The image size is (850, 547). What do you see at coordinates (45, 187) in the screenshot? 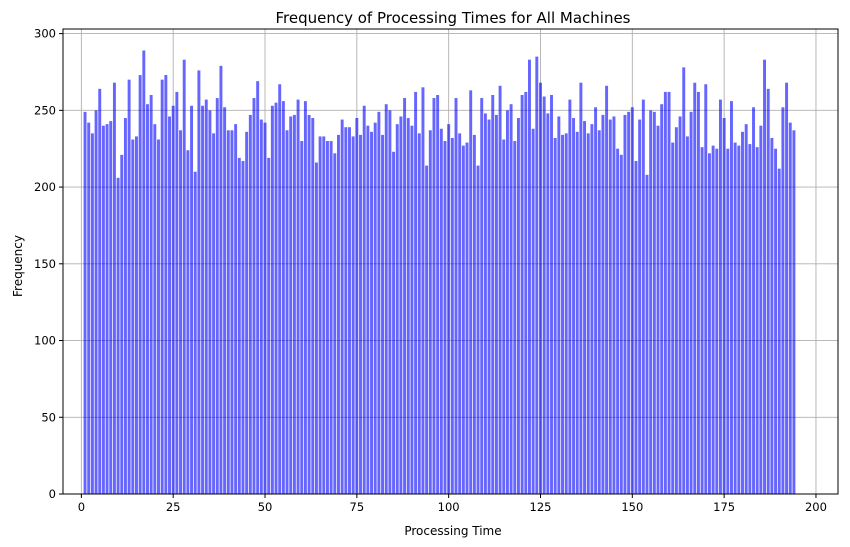
I see `y-tick-label: 200` at bounding box center [45, 187].